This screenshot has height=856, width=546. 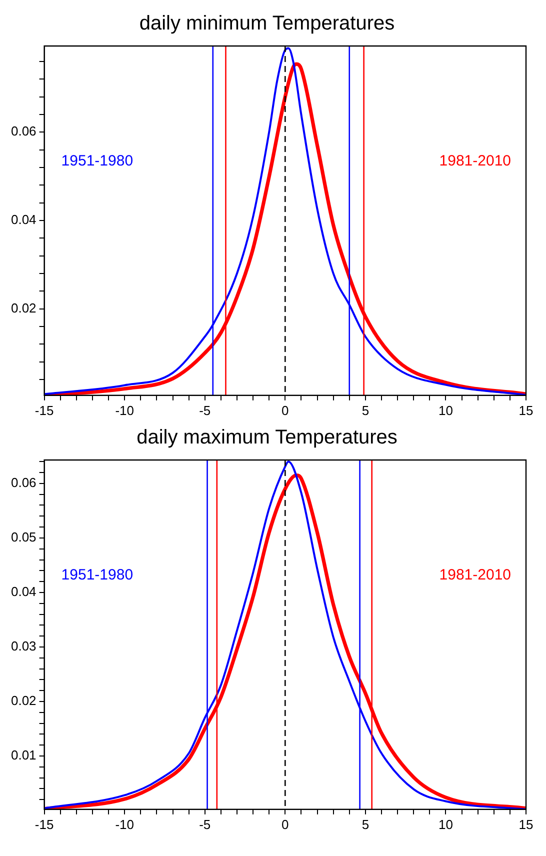 What do you see at coordinates (23, 537) in the screenshot?
I see `y-tick-label: 0.05` at bounding box center [23, 537].